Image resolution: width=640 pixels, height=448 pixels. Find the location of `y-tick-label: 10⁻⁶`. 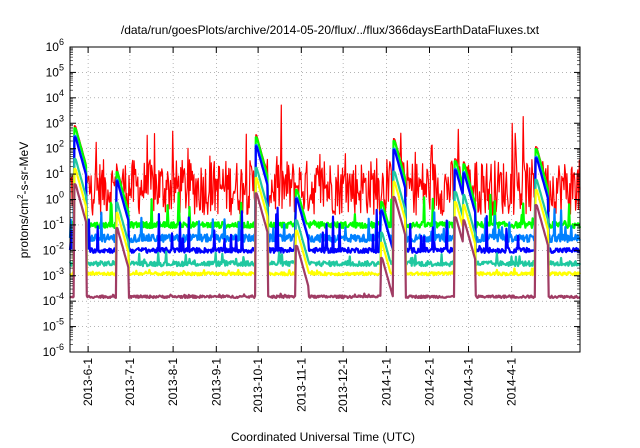

y-tick-label: 10⁻⁶ is located at coordinates (53, 350).